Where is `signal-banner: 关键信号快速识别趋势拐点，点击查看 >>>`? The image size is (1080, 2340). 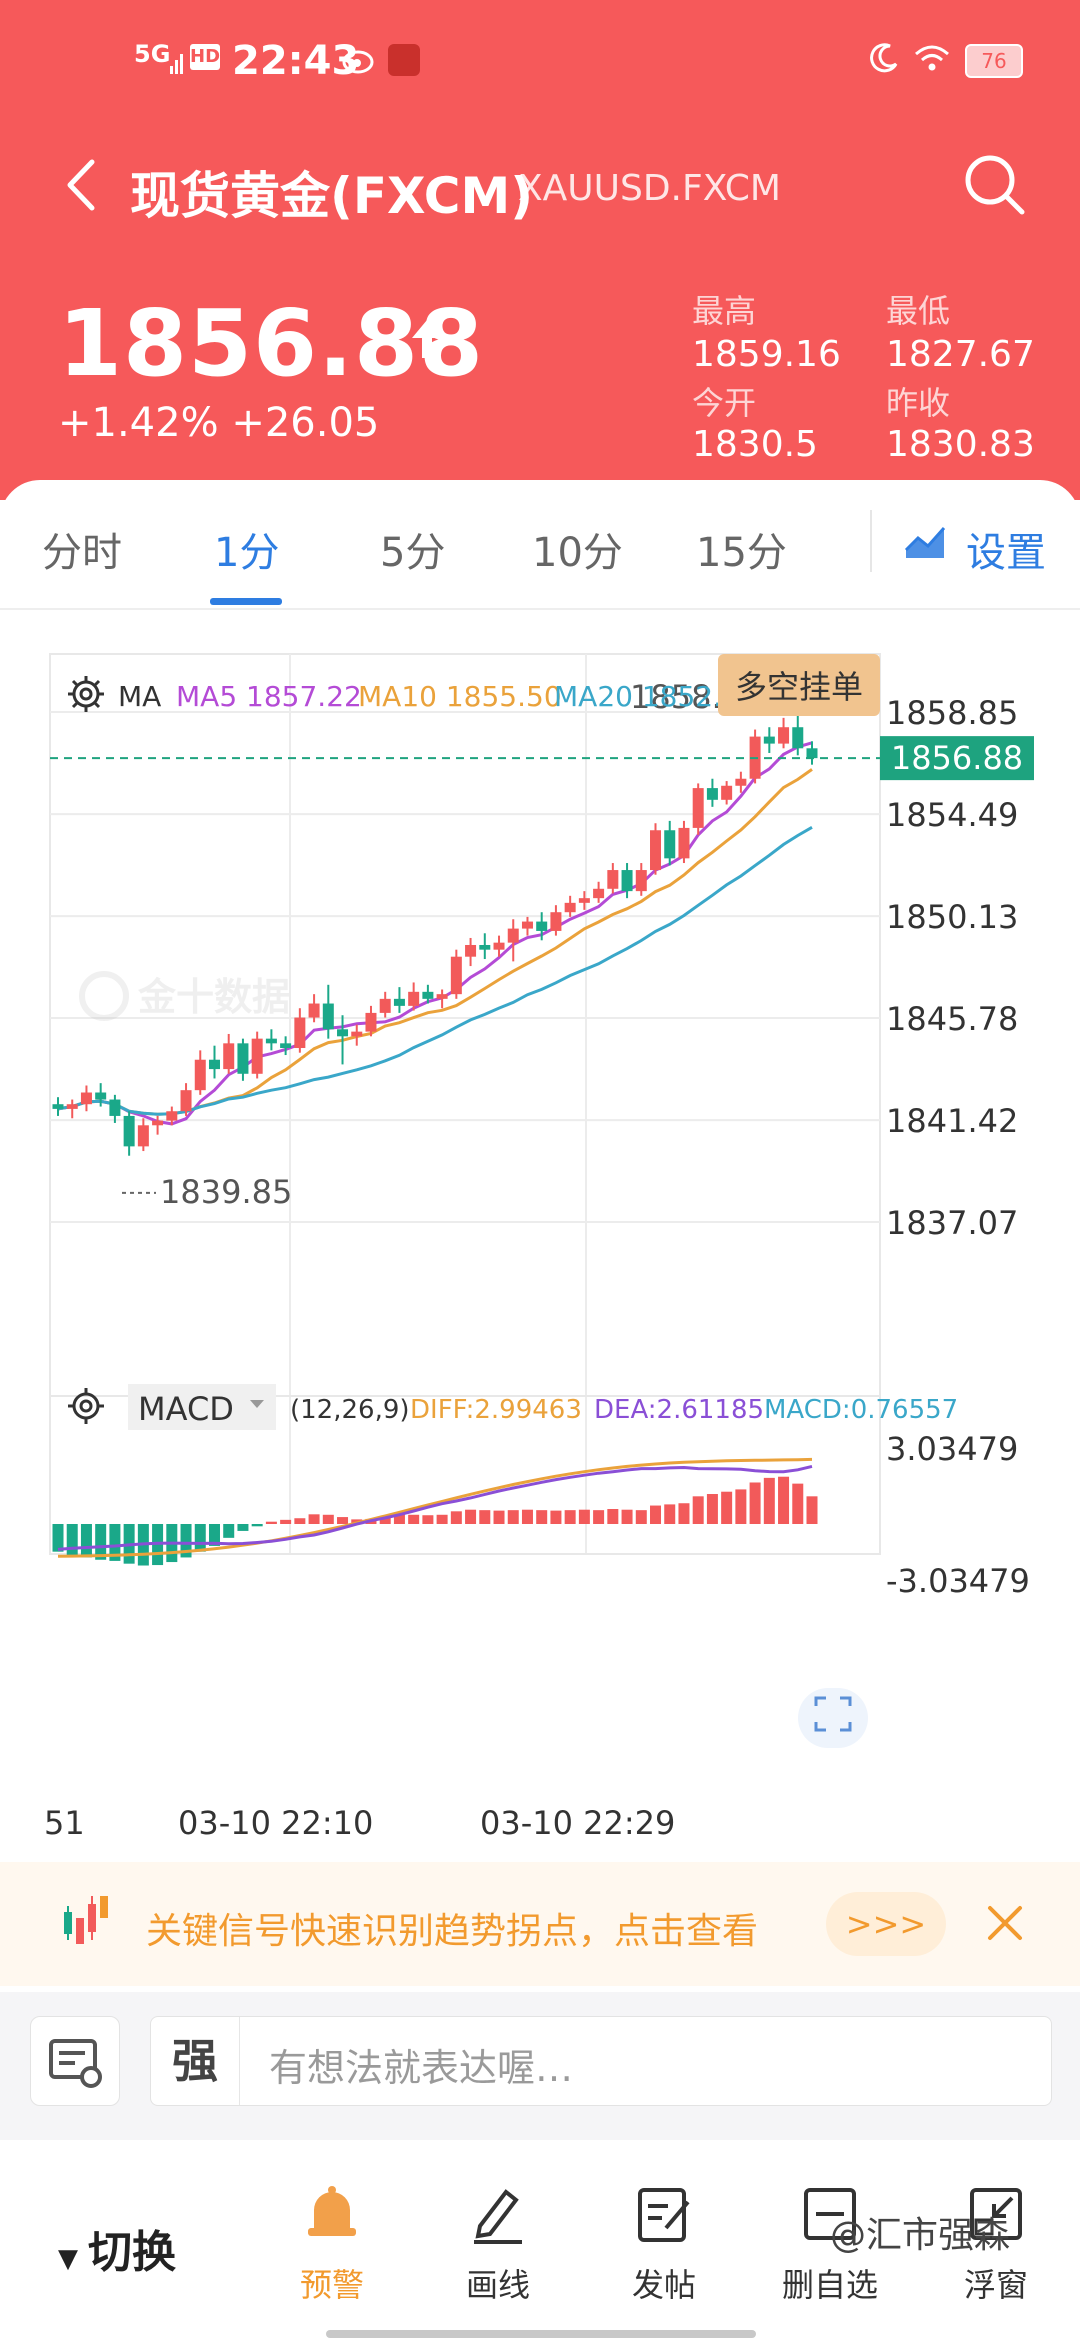 signal-banner: 关键信号快速识别趋势拐点，点击查看 >>> is located at coordinates (540, 1924).